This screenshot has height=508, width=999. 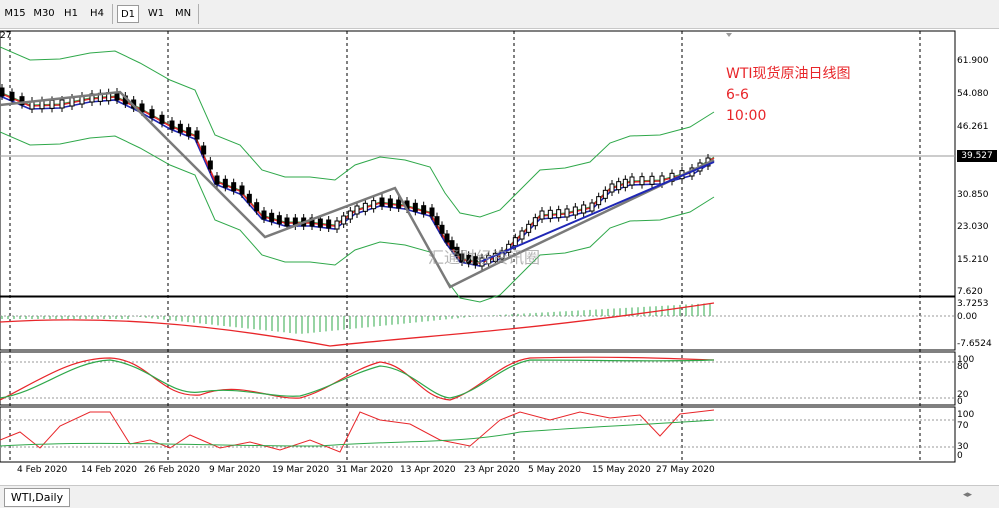 I want to click on title-line-2: 6-6, so click(x=737, y=95).